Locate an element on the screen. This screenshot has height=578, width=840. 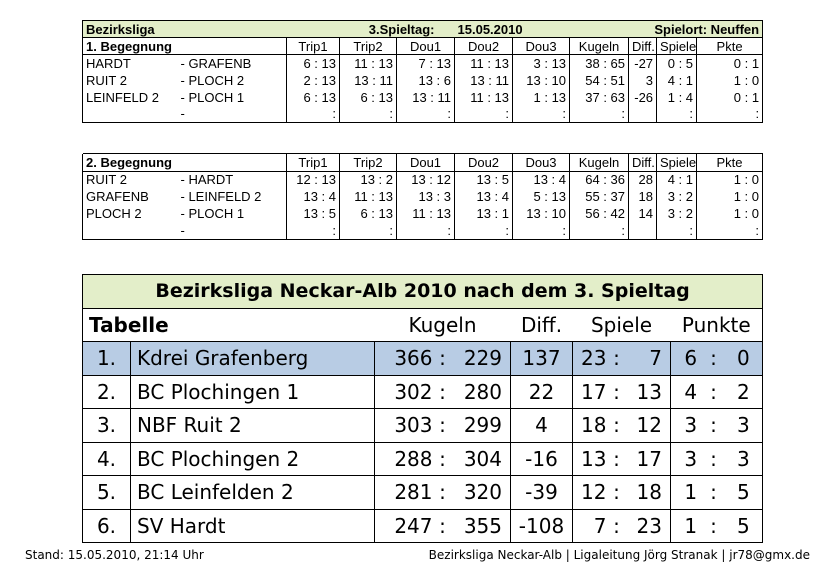
score-kugeln: 37 : 63 is located at coordinates (599, 97).